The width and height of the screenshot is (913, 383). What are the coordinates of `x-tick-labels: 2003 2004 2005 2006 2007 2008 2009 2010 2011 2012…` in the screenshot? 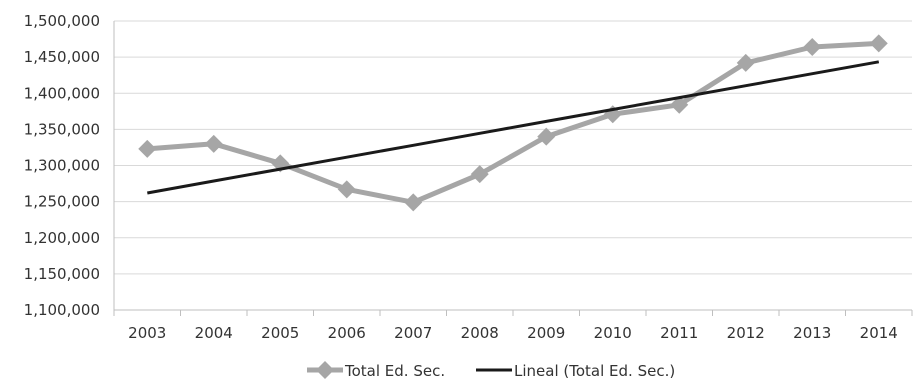 It's located at (513, 333).